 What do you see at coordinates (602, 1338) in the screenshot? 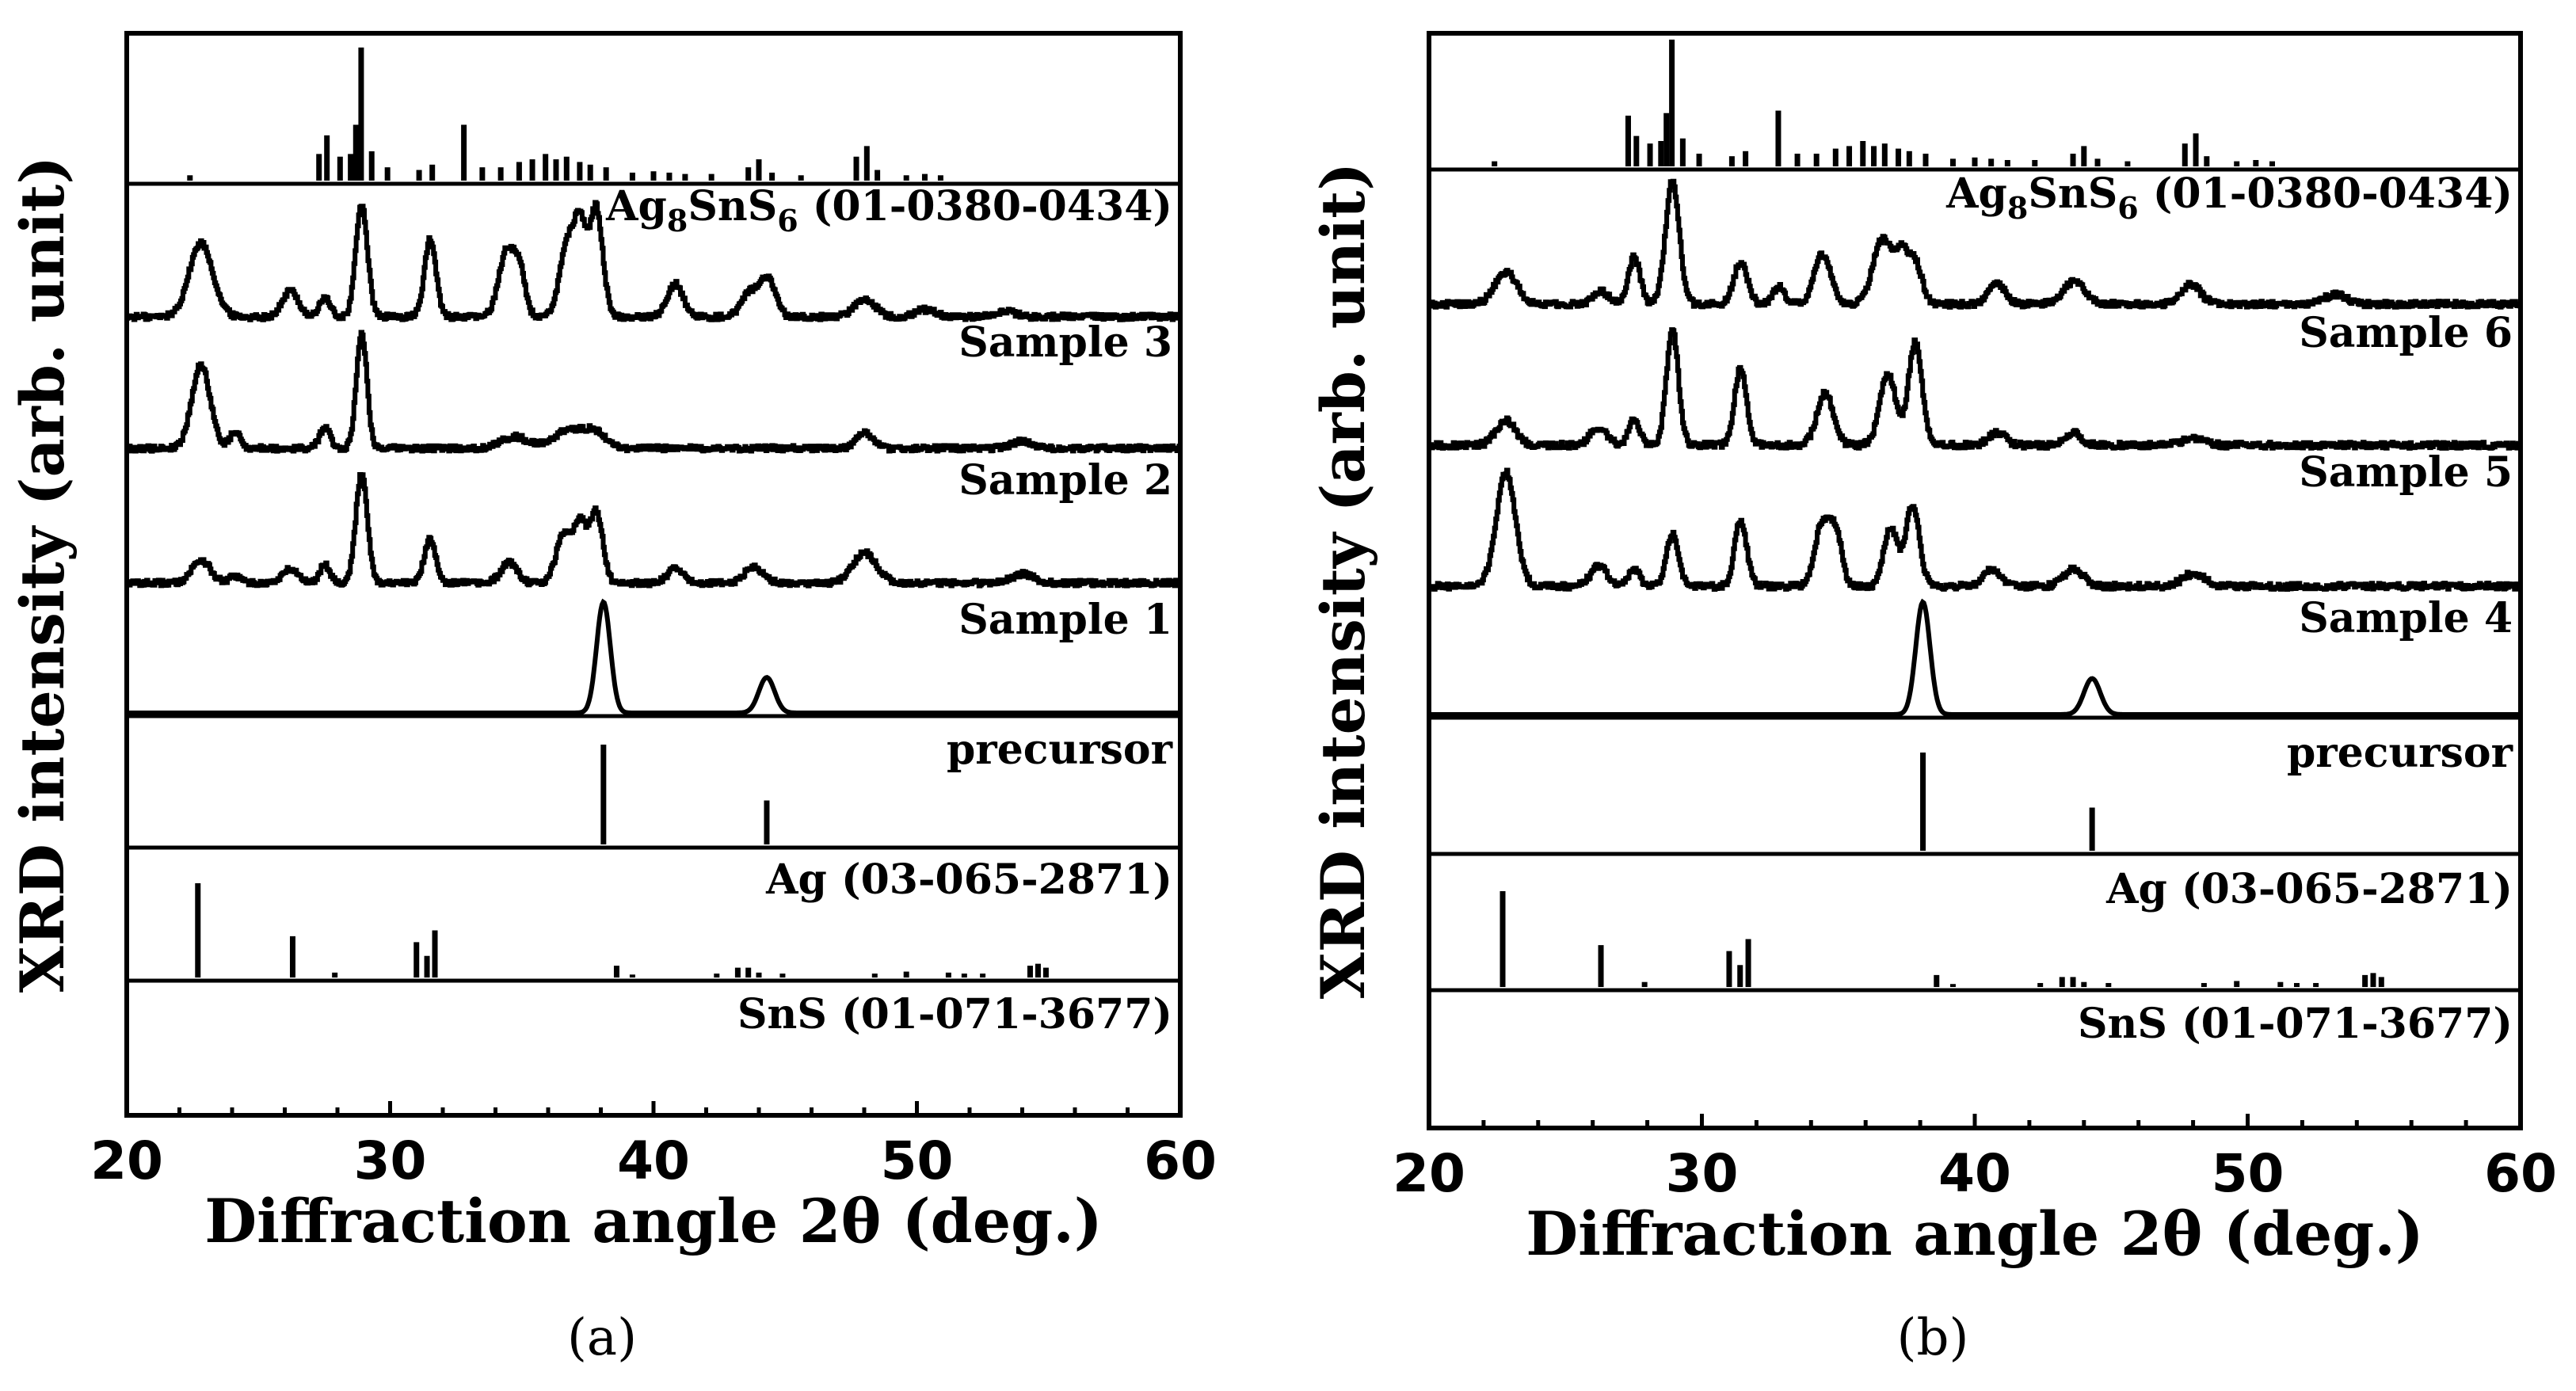
I see `panel-caption: (a)` at bounding box center [602, 1338].